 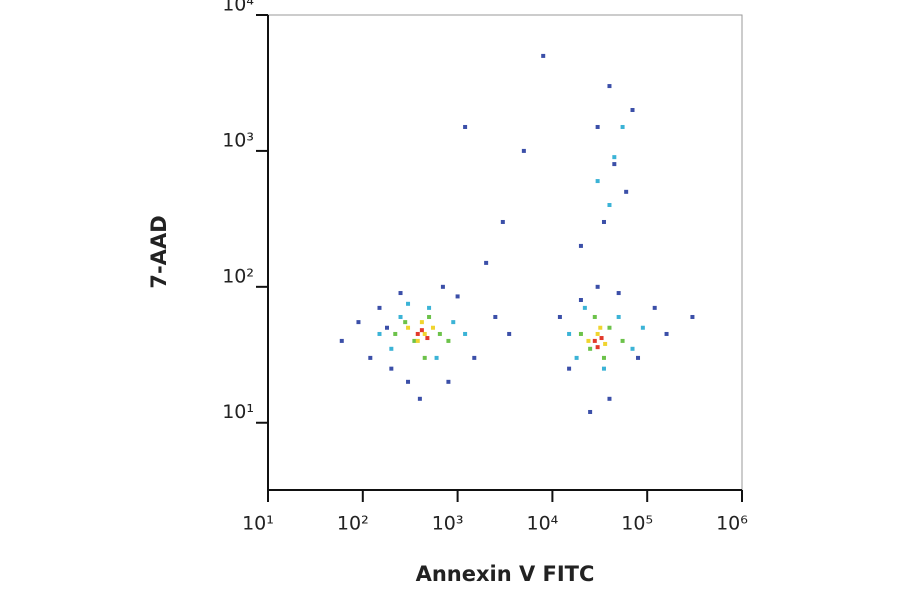 I want to click on x-tick-label: 10⁴, so click(x=543, y=524).